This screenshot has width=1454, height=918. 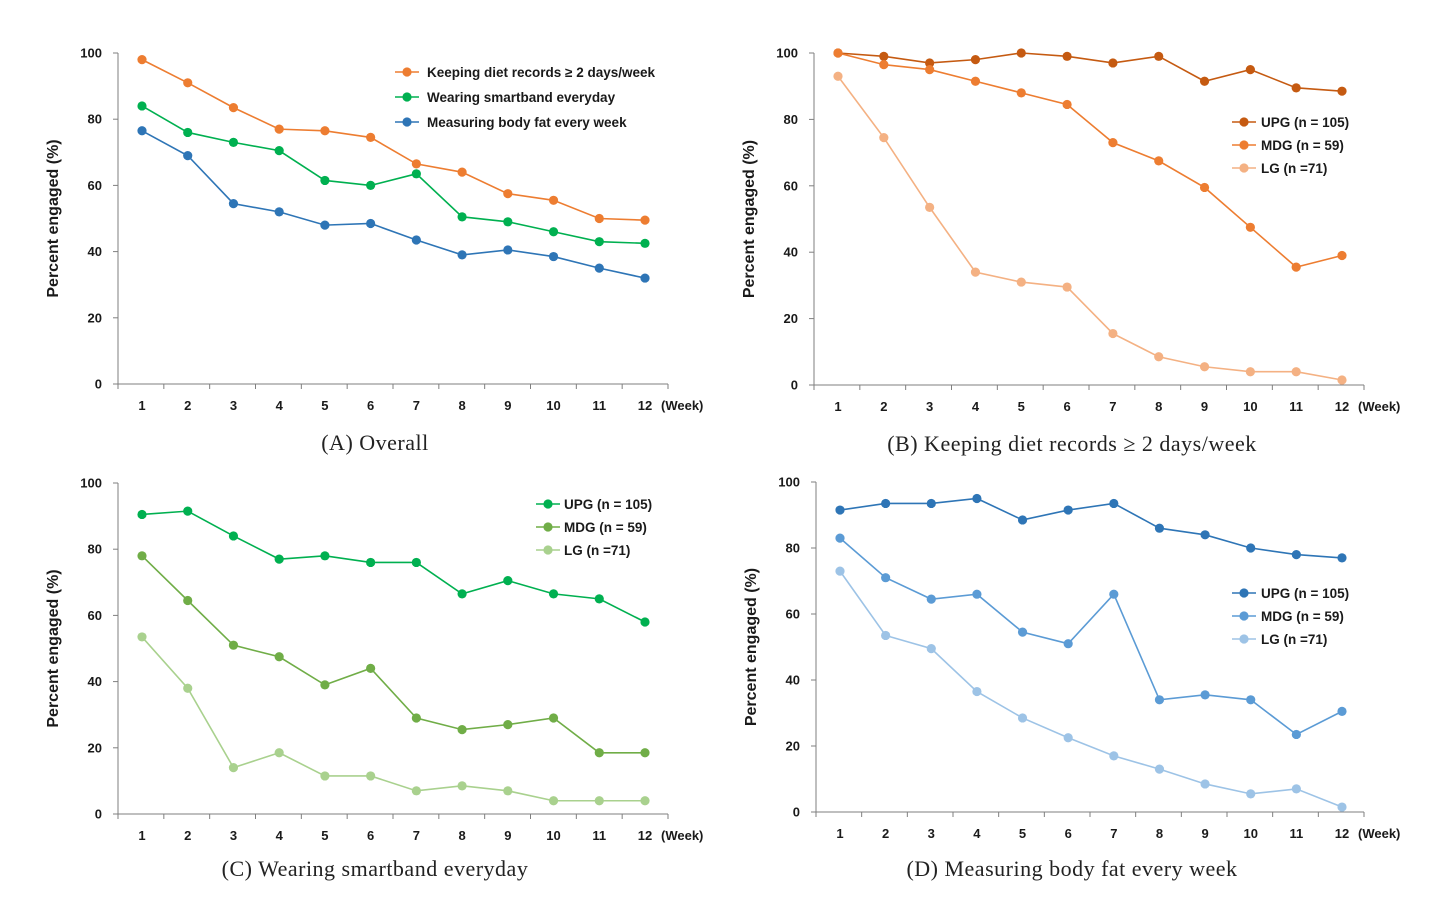 I want to click on panel-caption: (B) Keeping diet records ≥ 2 days/week, so click(x=1072, y=443).